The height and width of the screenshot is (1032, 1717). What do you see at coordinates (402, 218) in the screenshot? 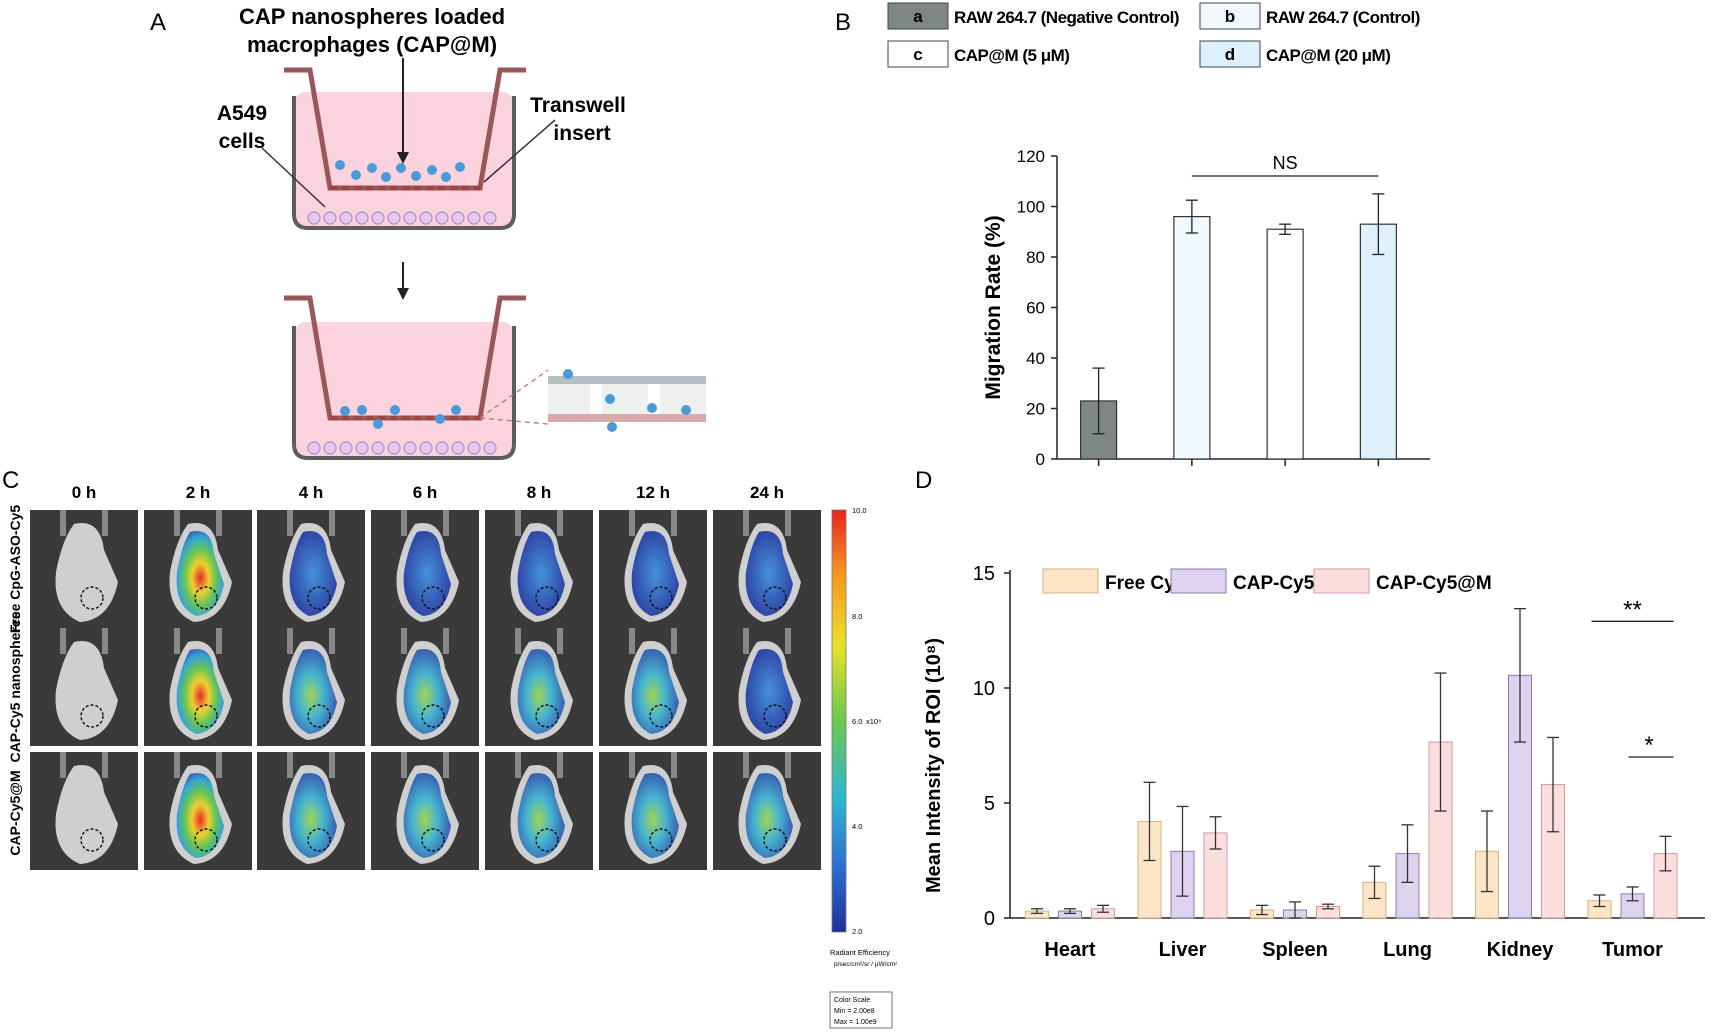
I see `a549-cells` at bounding box center [402, 218].